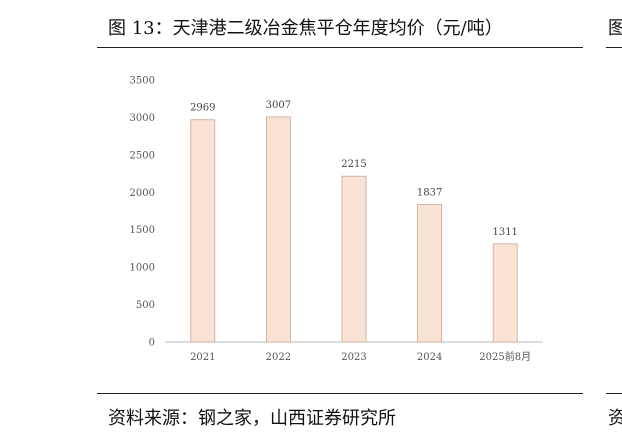 Image resolution: width=622 pixels, height=437 pixels. What do you see at coordinates (203, 231) in the screenshot?
I see `bar-2021` at bounding box center [203, 231].